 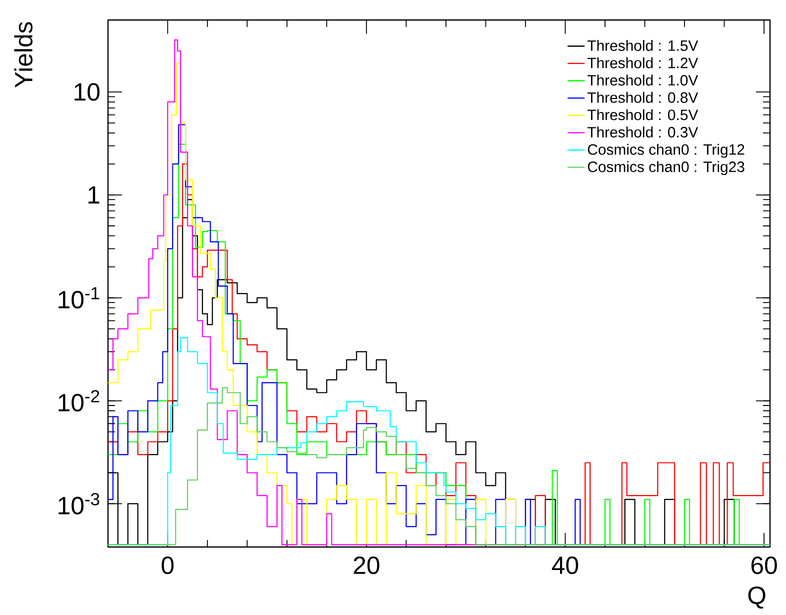 What do you see at coordinates (643, 97) in the screenshot?
I see `legend-label: Threshold : 0.8V` at bounding box center [643, 97].